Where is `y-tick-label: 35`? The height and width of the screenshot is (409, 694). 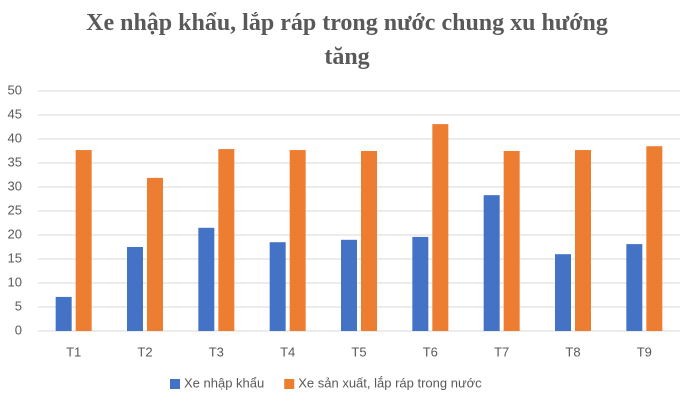
y-tick-label: 35 is located at coordinates (15, 161).